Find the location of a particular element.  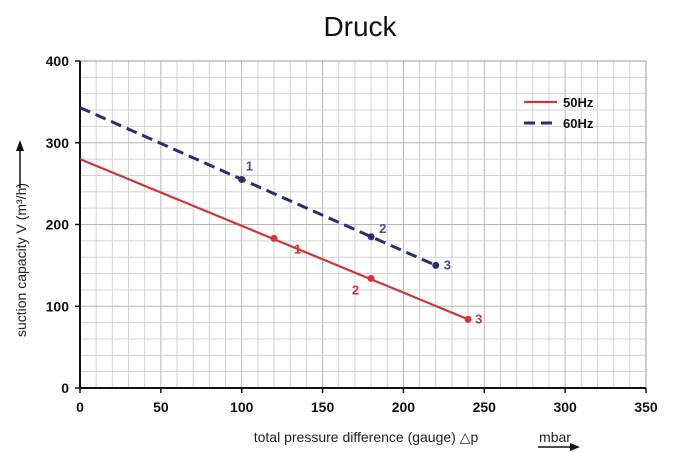

y-tick-label: 0 is located at coordinates (65, 388).